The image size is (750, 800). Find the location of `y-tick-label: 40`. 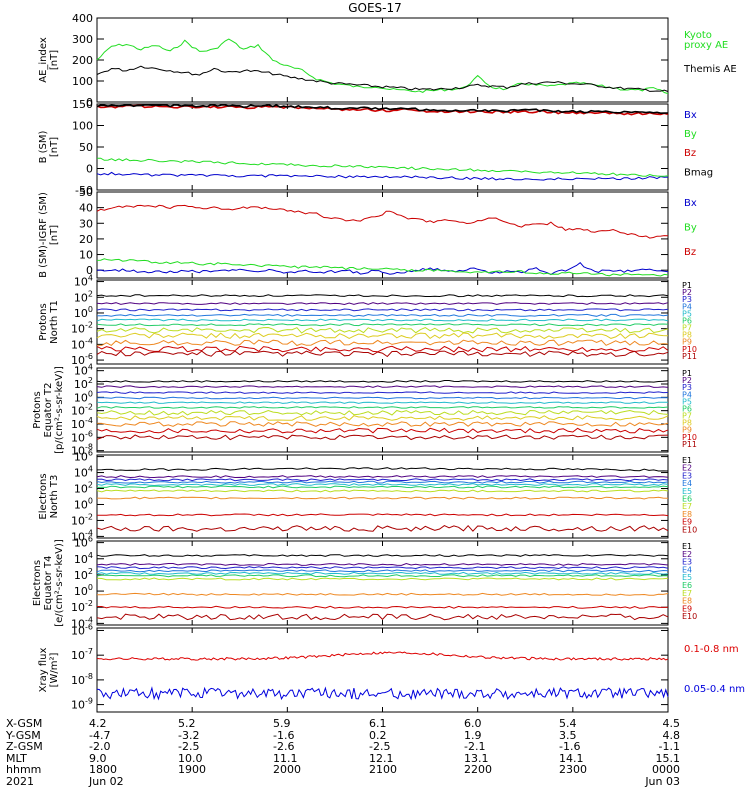

y-tick-label: 40 is located at coordinates (86, 208).